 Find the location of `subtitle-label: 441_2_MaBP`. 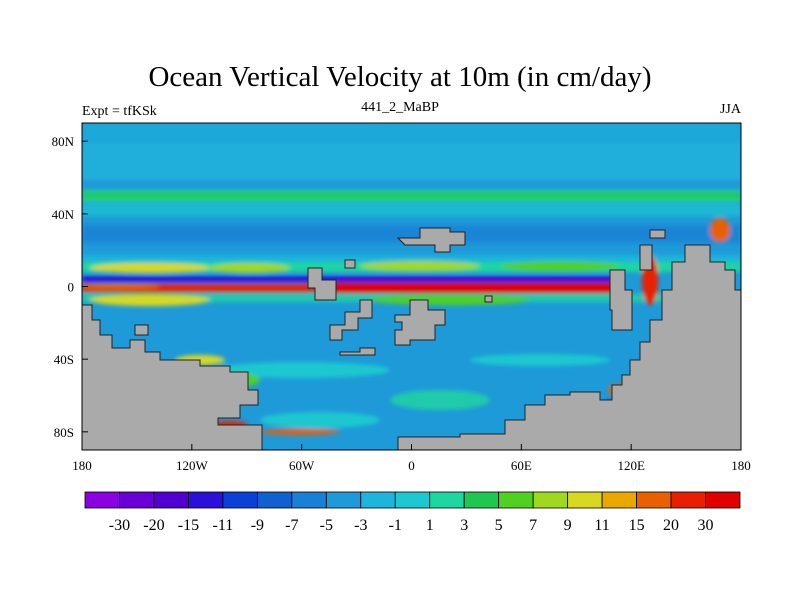

subtitle-label: 441_2_MaBP is located at coordinates (400, 107).